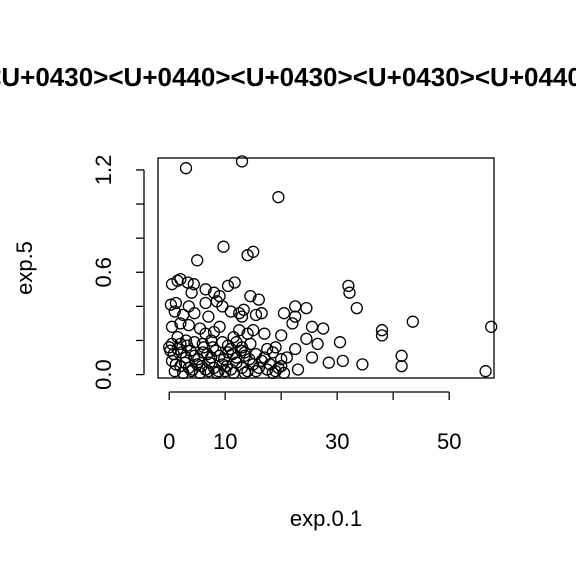 Image resolution: width=576 pixels, height=576 pixels. I want to click on y-axis: 0.0 0.6 1.2, so click(118, 272).